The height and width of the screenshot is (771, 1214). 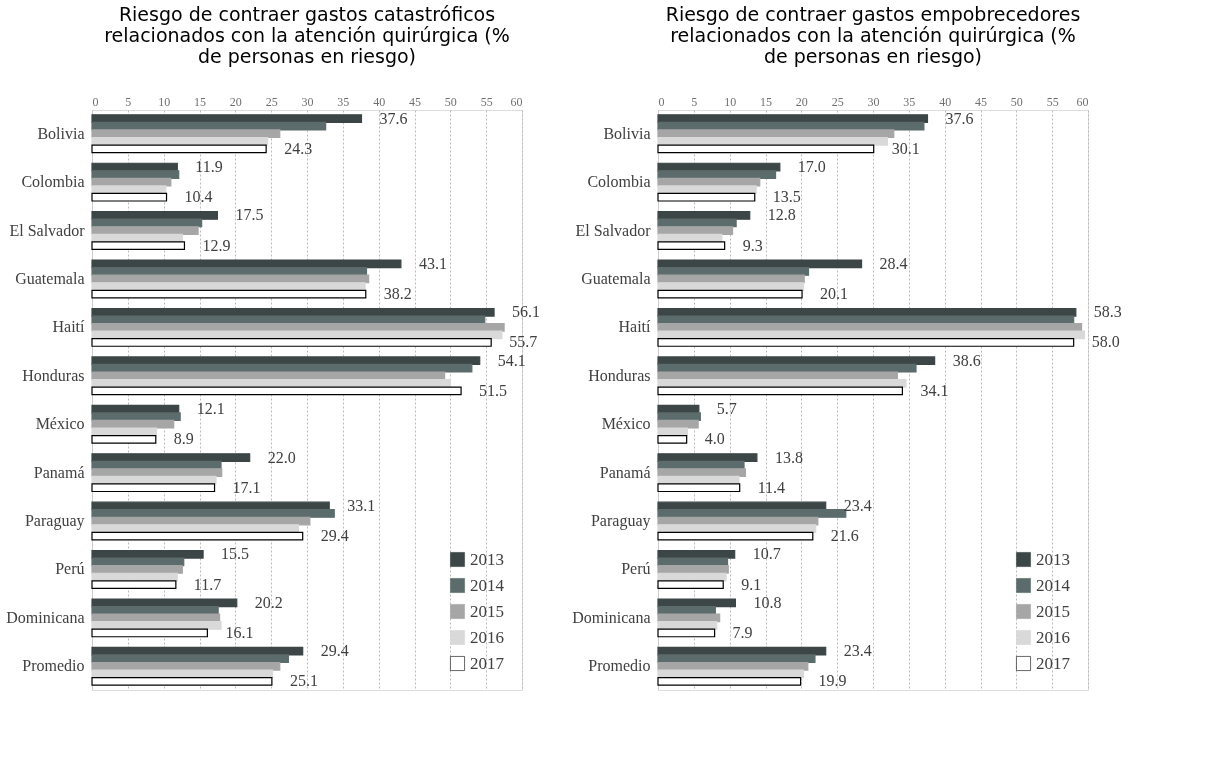 I want to click on data-label: 58.3, so click(x=1107, y=312).